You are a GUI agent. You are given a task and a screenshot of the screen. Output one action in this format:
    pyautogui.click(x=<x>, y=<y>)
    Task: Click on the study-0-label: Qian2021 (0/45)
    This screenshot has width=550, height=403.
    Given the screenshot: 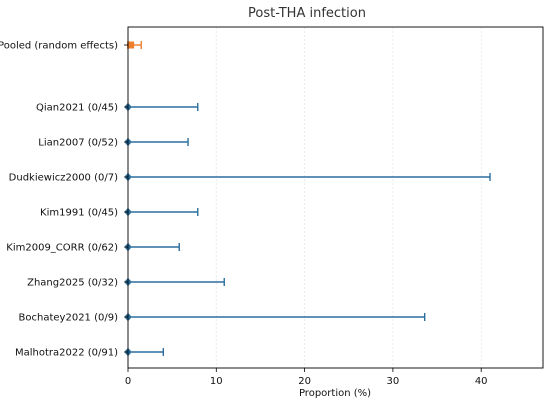 What is the action you would take?
    pyautogui.click(x=77, y=108)
    